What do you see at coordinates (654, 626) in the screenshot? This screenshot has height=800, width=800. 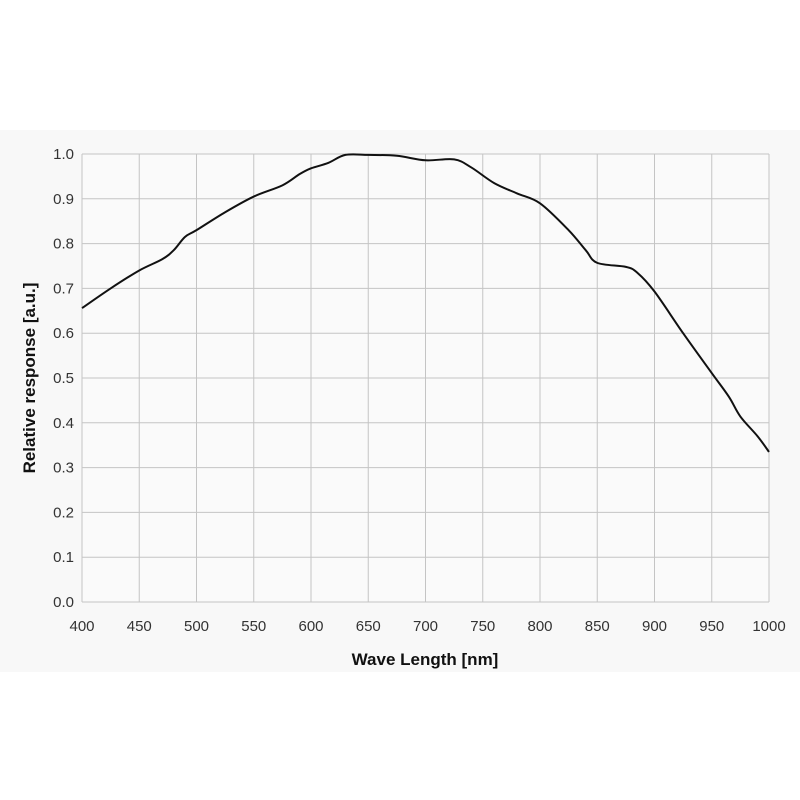 I see `x-tick-label: 900` at bounding box center [654, 626].